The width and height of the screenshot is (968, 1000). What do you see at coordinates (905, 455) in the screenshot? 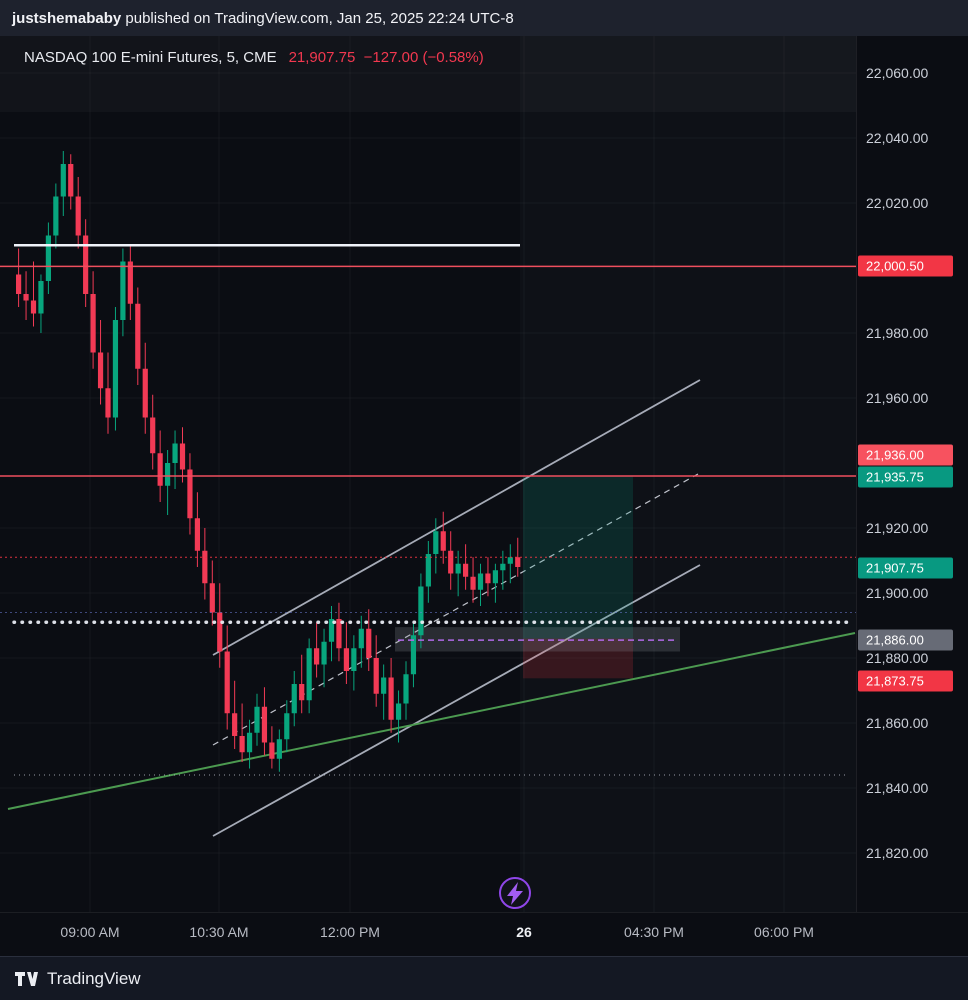
I see `price-badge: 21,936.00` at bounding box center [905, 455].